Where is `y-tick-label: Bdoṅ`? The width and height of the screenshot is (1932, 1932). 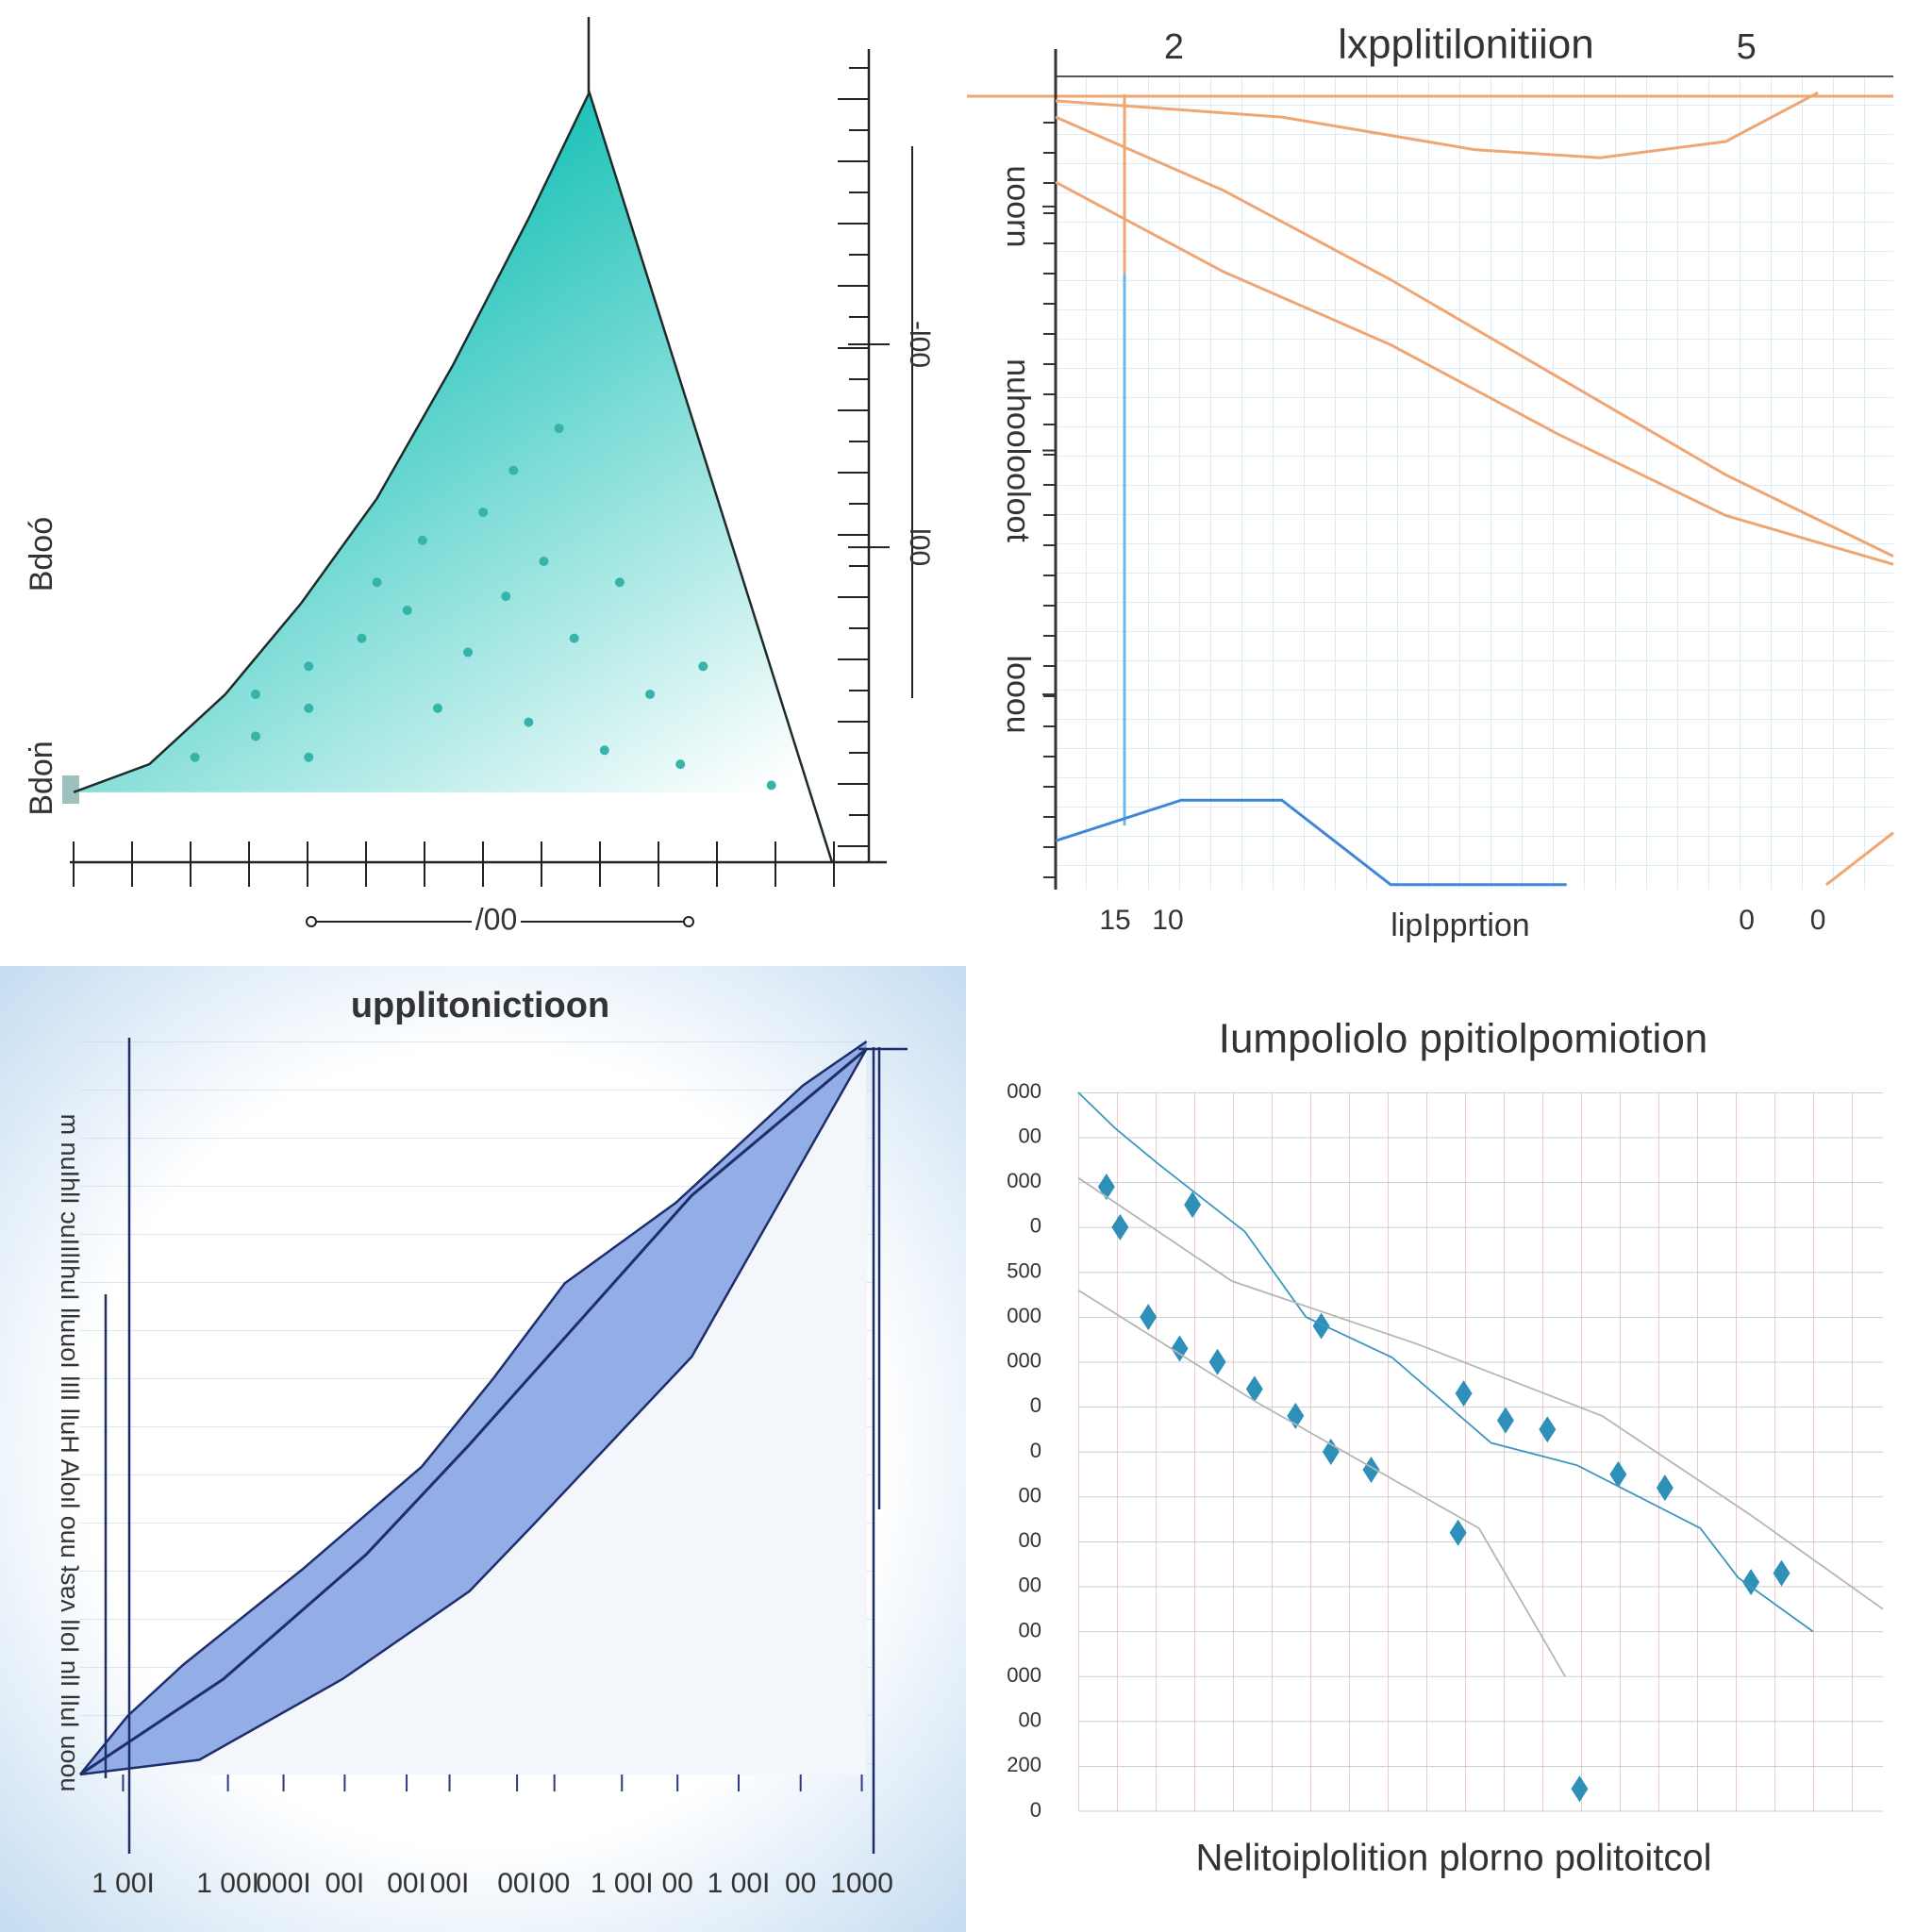
y-tick-label: Bdoṅ is located at coordinates (41, 778).